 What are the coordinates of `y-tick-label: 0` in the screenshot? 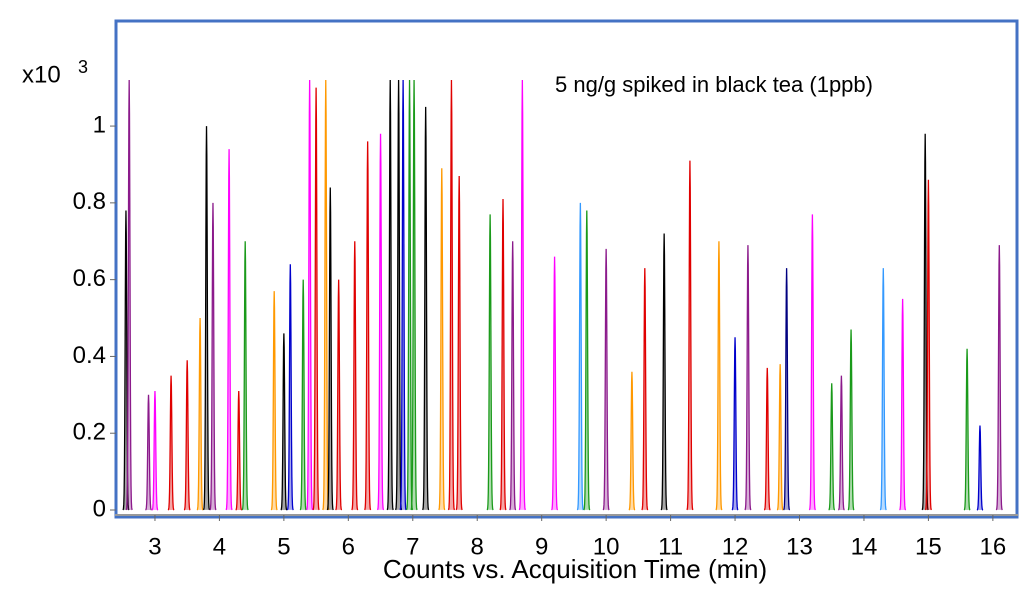 It's located at (99, 508).